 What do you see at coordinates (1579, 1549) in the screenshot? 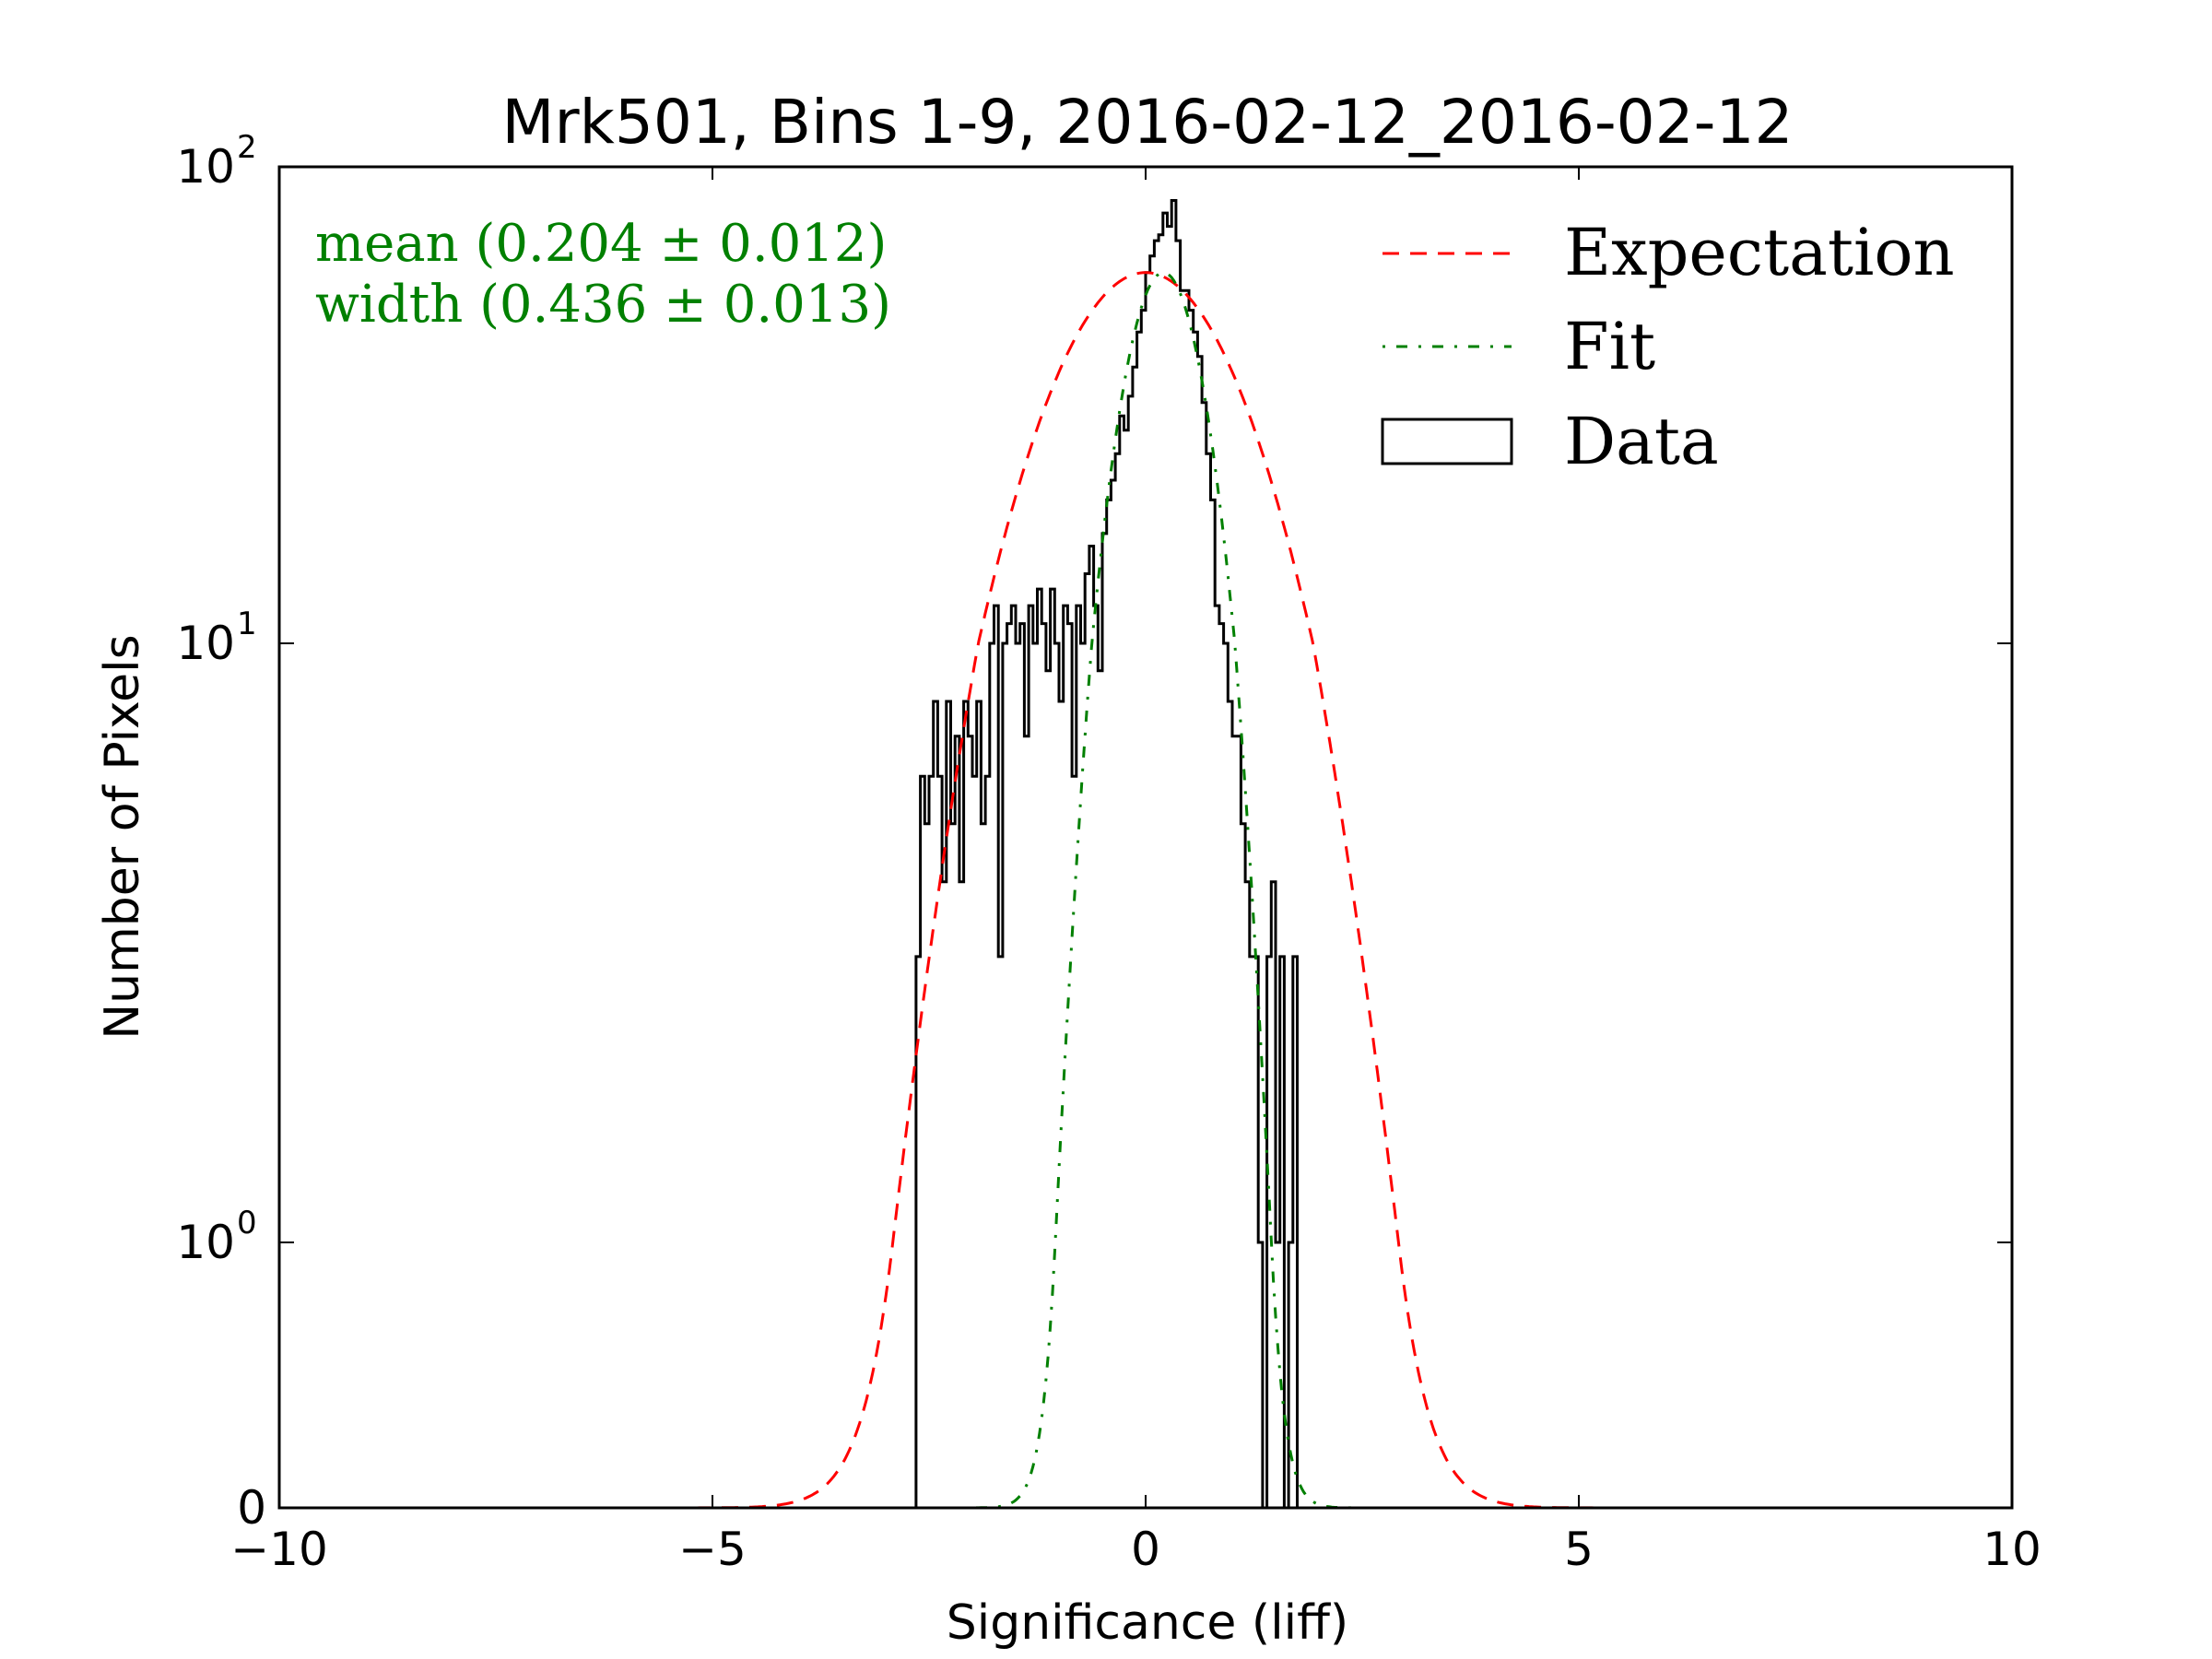
I see `x-tick-label: 5` at bounding box center [1579, 1549].